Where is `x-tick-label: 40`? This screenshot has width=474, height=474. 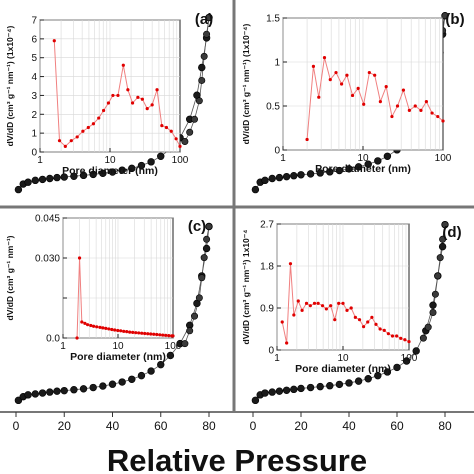
x-tick-label: 40 is located at coordinates (113, 426).